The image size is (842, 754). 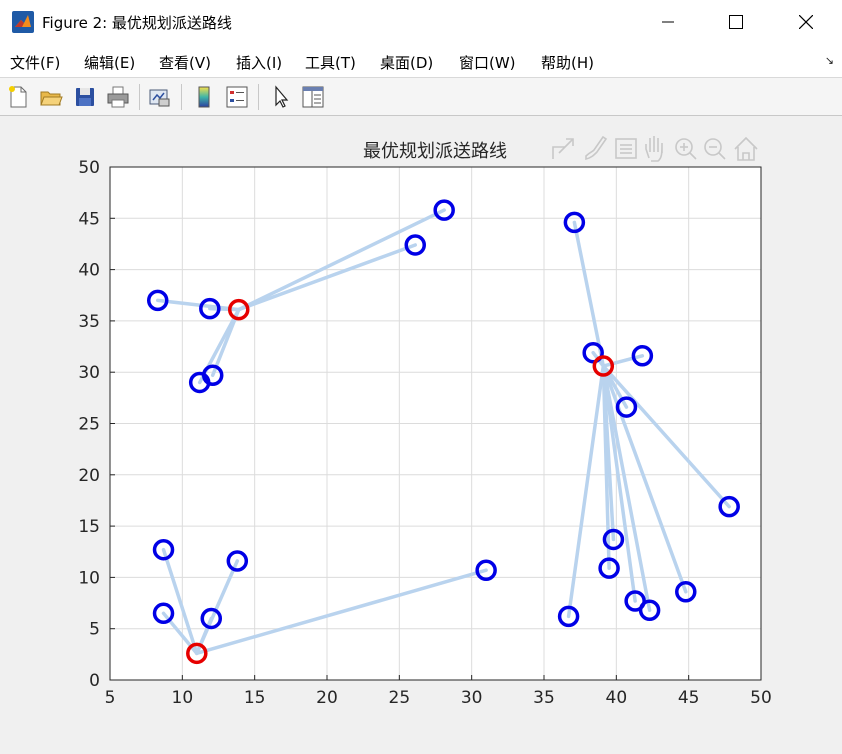 What do you see at coordinates (281, 97) in the screenshot?
I see `edit-plot-arrow-icon` at bounding box center [281, 97].